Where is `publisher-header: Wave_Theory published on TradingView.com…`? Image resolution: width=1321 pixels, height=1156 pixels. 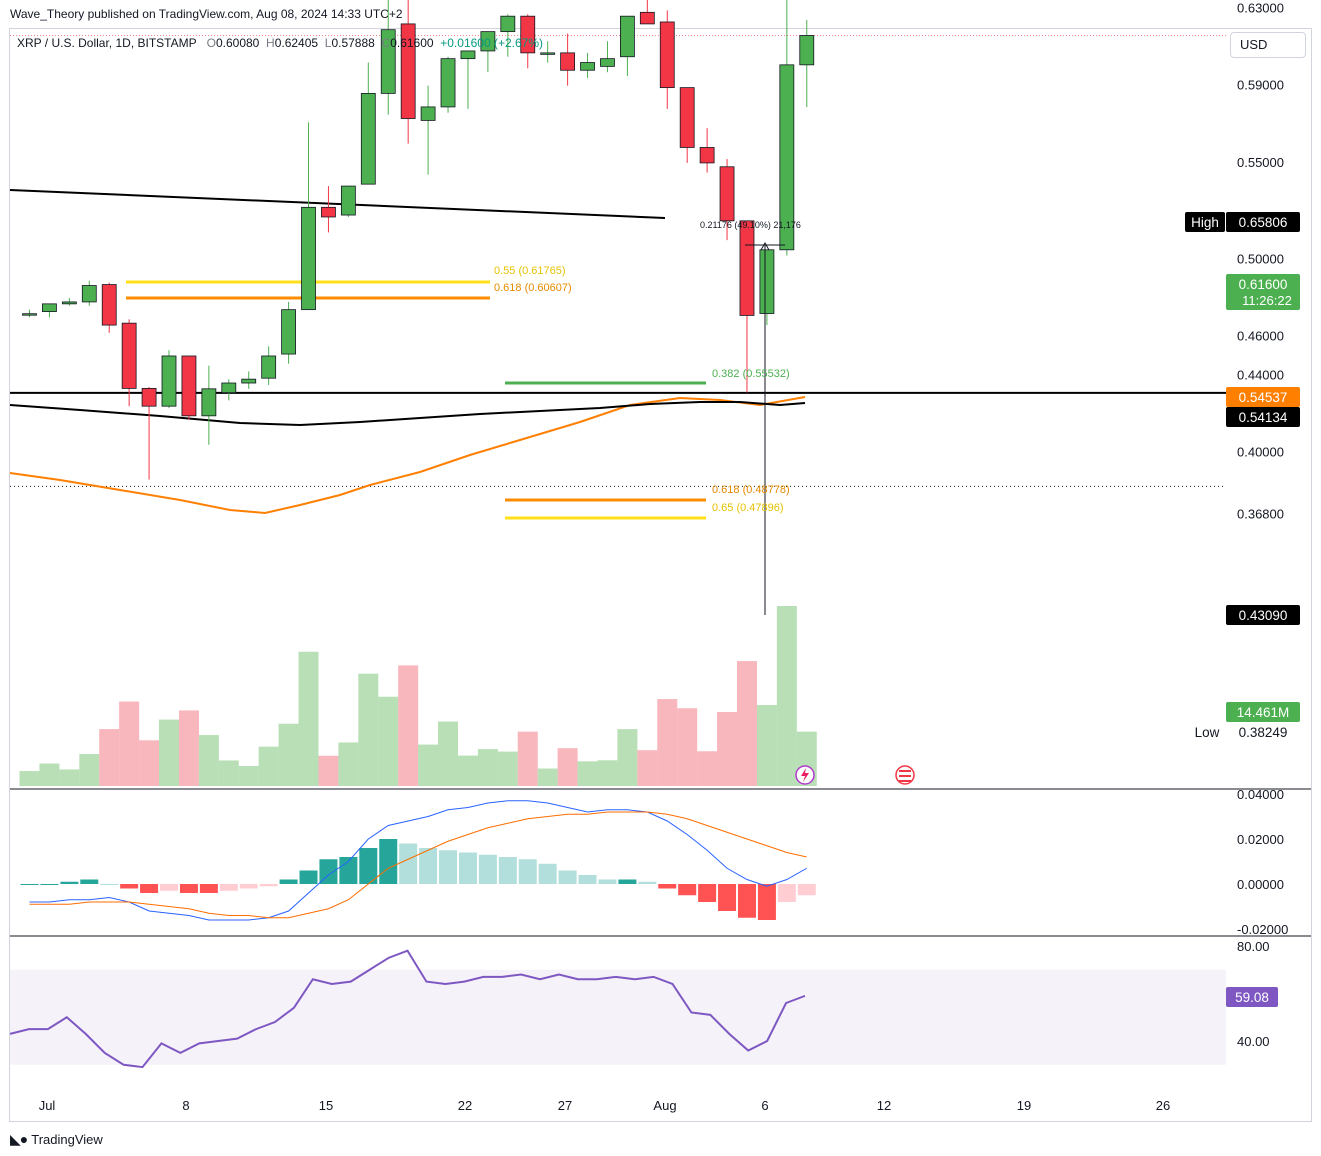
publisher-header: Wave_Theory published on TradingView.com… is located at coordinates (206, 14).